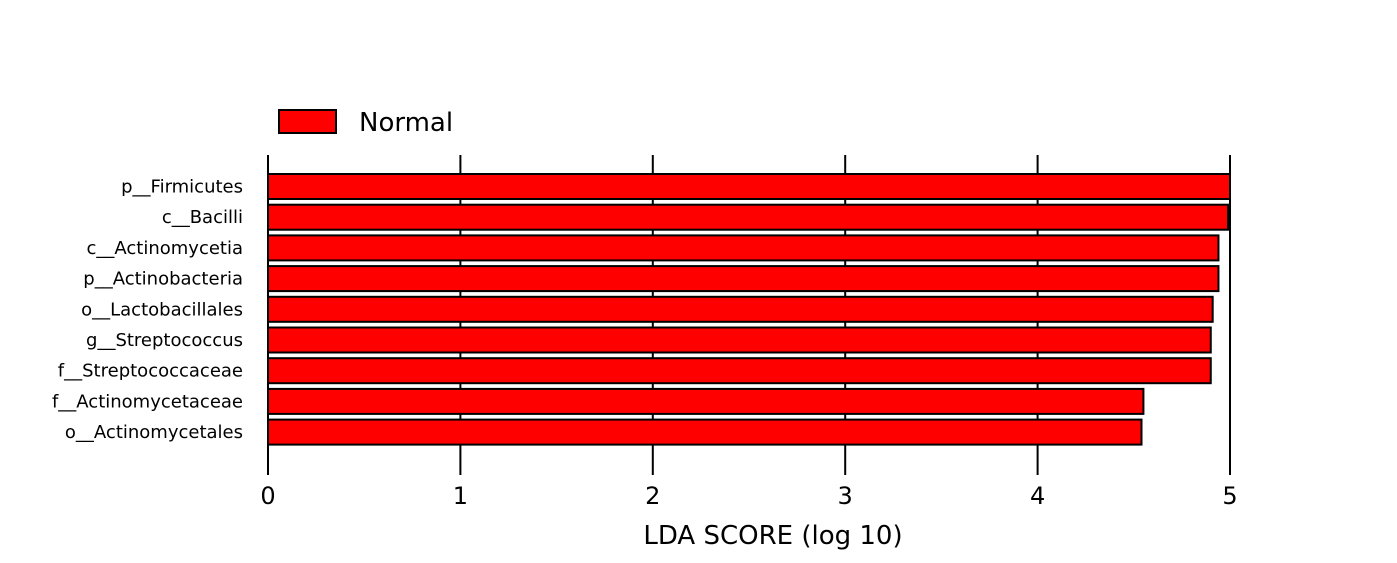 This screenshot has width=1397, height=563. Describe the element at coordinates (162, 309) in the screenshot. I see `category-label: o__Lactobacillales` at that location.